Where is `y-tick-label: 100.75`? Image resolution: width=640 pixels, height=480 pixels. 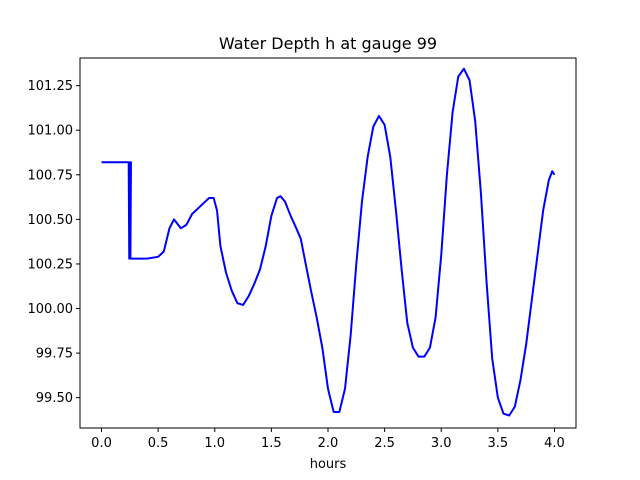
y-tick-label: 100.75 is located at coordinates (51, 175).